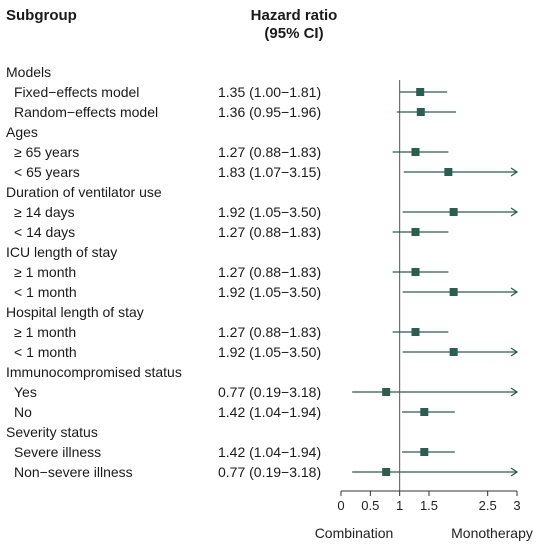 Image resolution: width=548 pixels, height=550 pixels. What do you see at coordinates (45, 232) in the screenshot?
I see `subgroup-label: < 14 days` at bounding box center [45, 232].